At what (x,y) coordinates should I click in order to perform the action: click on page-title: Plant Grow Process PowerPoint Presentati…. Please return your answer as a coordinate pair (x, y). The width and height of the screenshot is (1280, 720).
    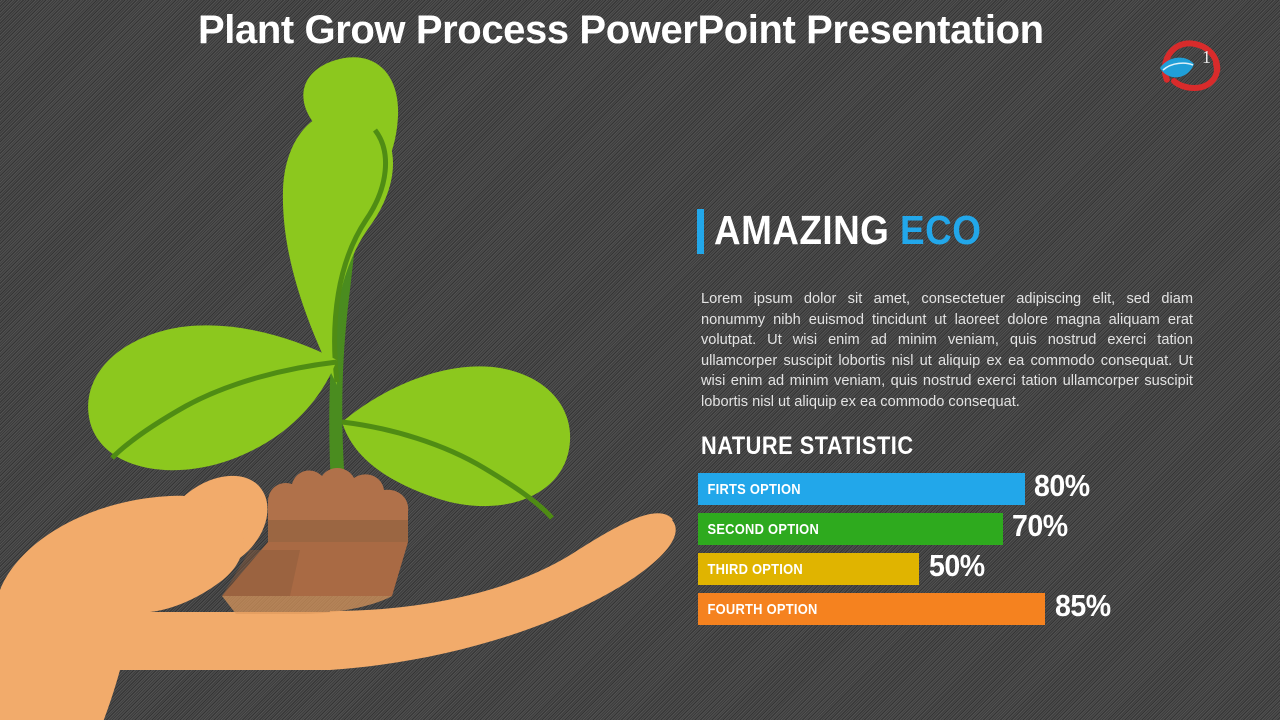
    Looking at the image, I should click on (621, 30).